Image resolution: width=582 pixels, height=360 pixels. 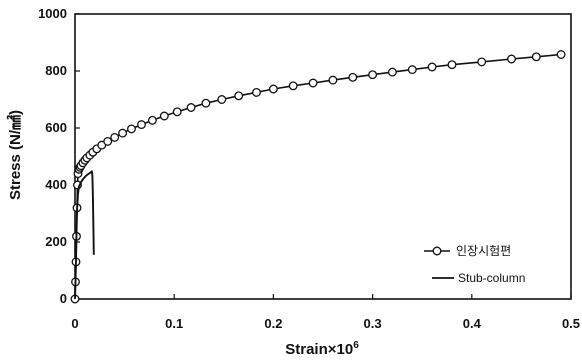 I want to click on x-tick-label: 0.5, so click(x=571, y=323).